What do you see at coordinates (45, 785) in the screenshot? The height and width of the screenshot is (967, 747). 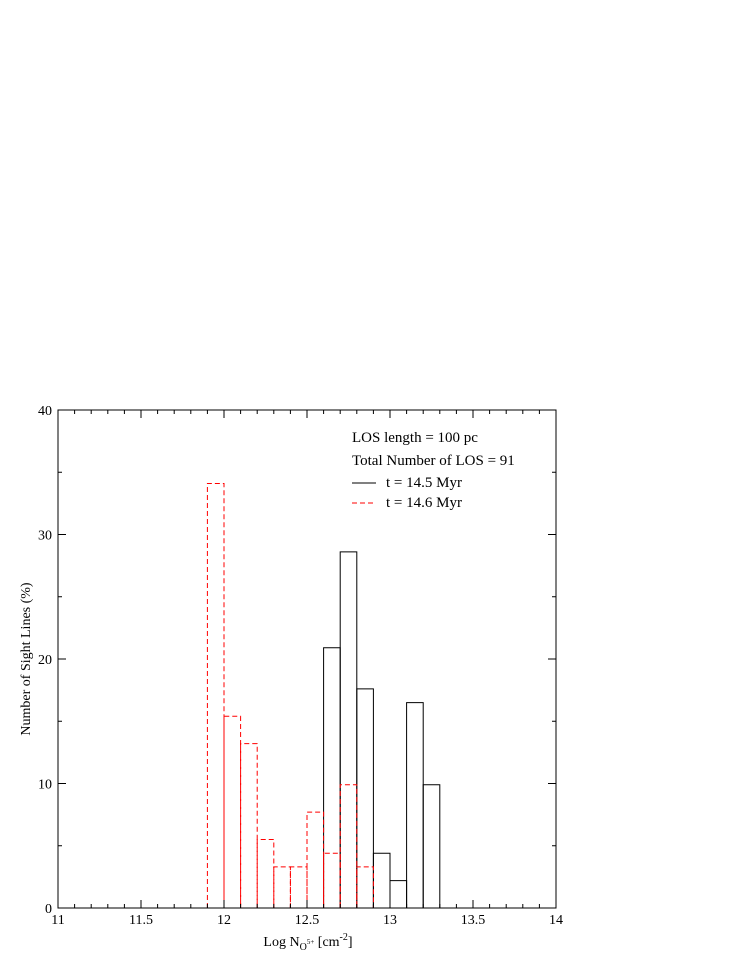 I see `y-tick-label-2: 10` at bounding box center [45, 785].